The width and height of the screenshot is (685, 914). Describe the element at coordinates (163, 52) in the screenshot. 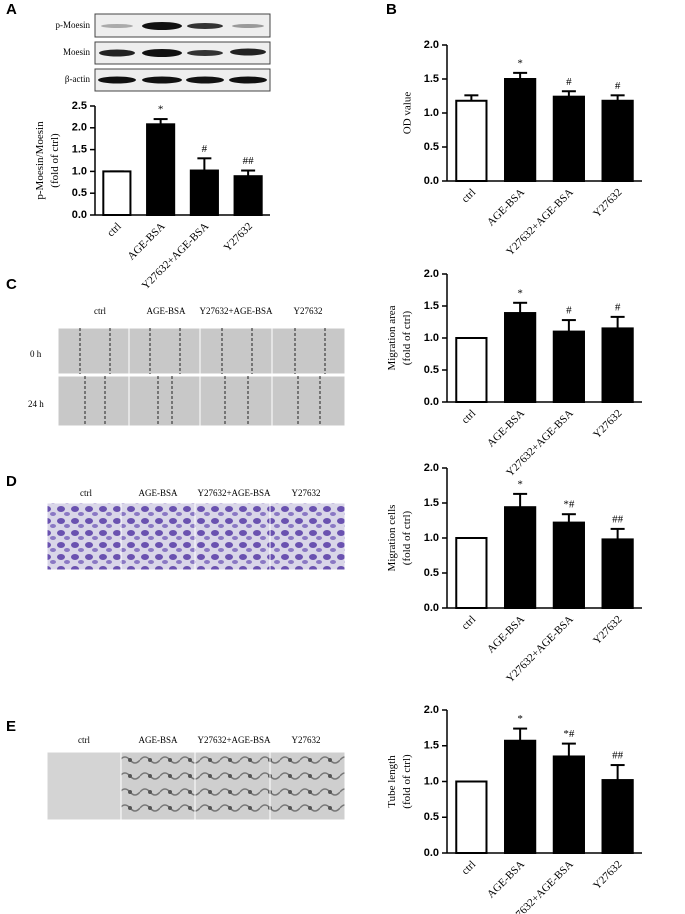

I see `western-blot: p-Moesin Moesin β-actin` at that location.